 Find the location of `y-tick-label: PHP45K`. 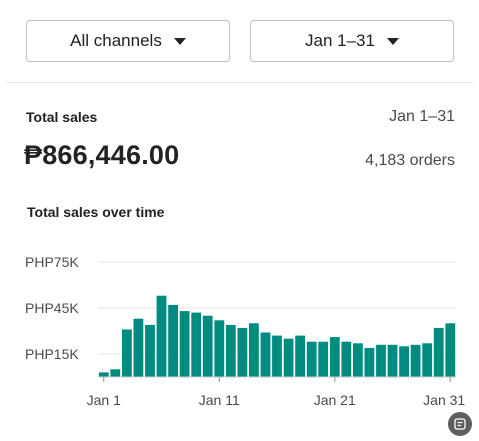

y-tick-label: PHP45K is located at coordinates (52, 308).